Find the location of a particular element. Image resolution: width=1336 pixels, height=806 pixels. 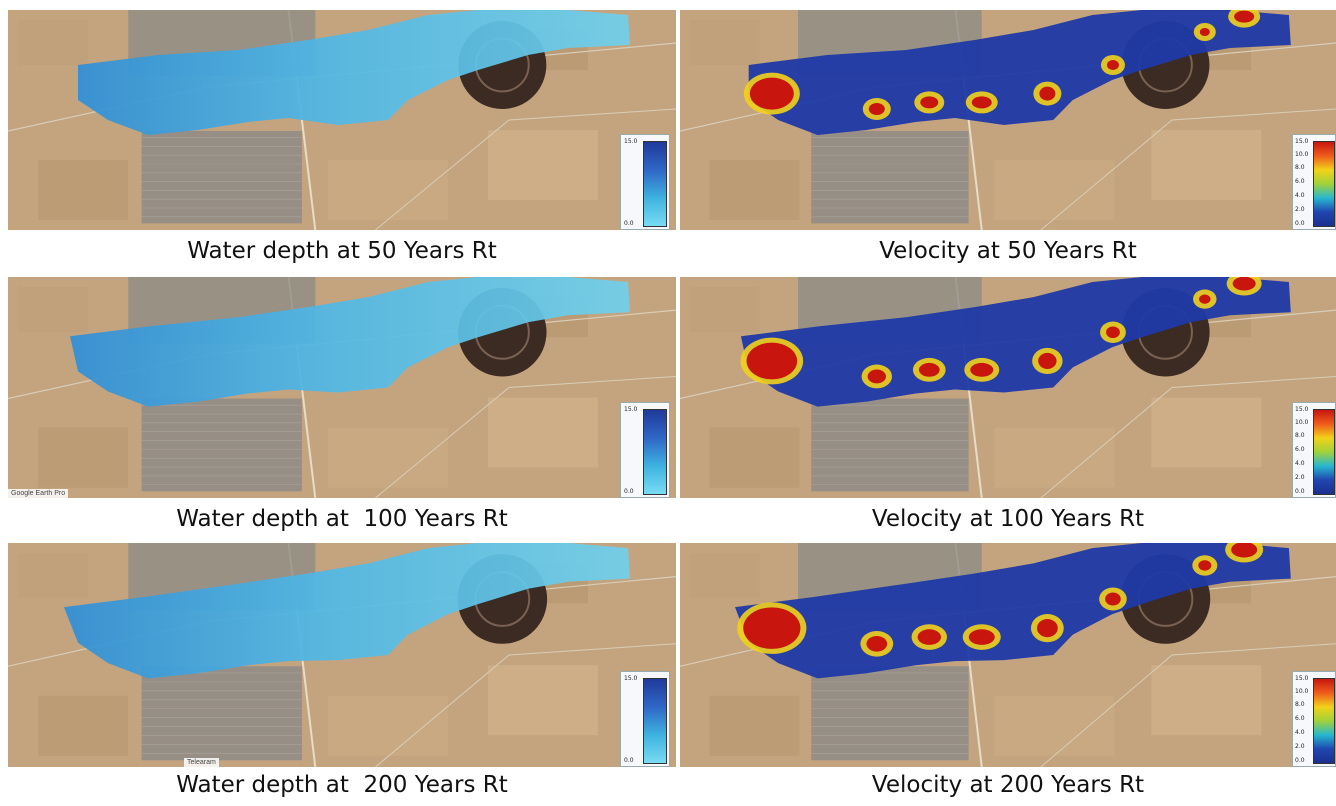

caption-water-depth-50: Water depth at 50 Years Rt is located at coordinates (342, 251).